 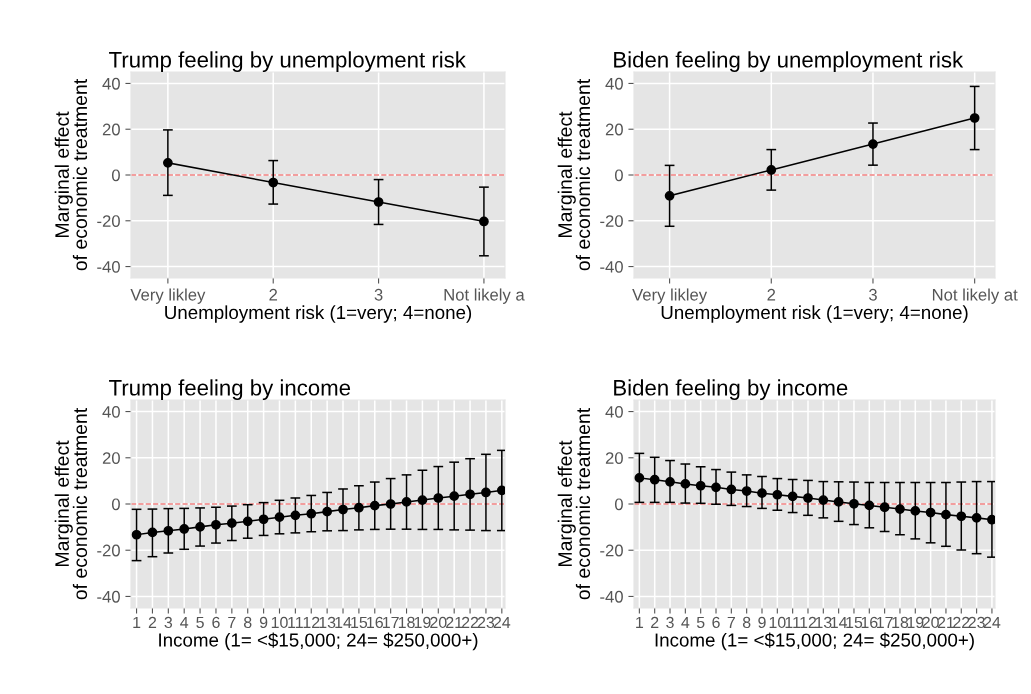 I want to click on chart-title: Trump feeling by income, so click(x=230, y=389).